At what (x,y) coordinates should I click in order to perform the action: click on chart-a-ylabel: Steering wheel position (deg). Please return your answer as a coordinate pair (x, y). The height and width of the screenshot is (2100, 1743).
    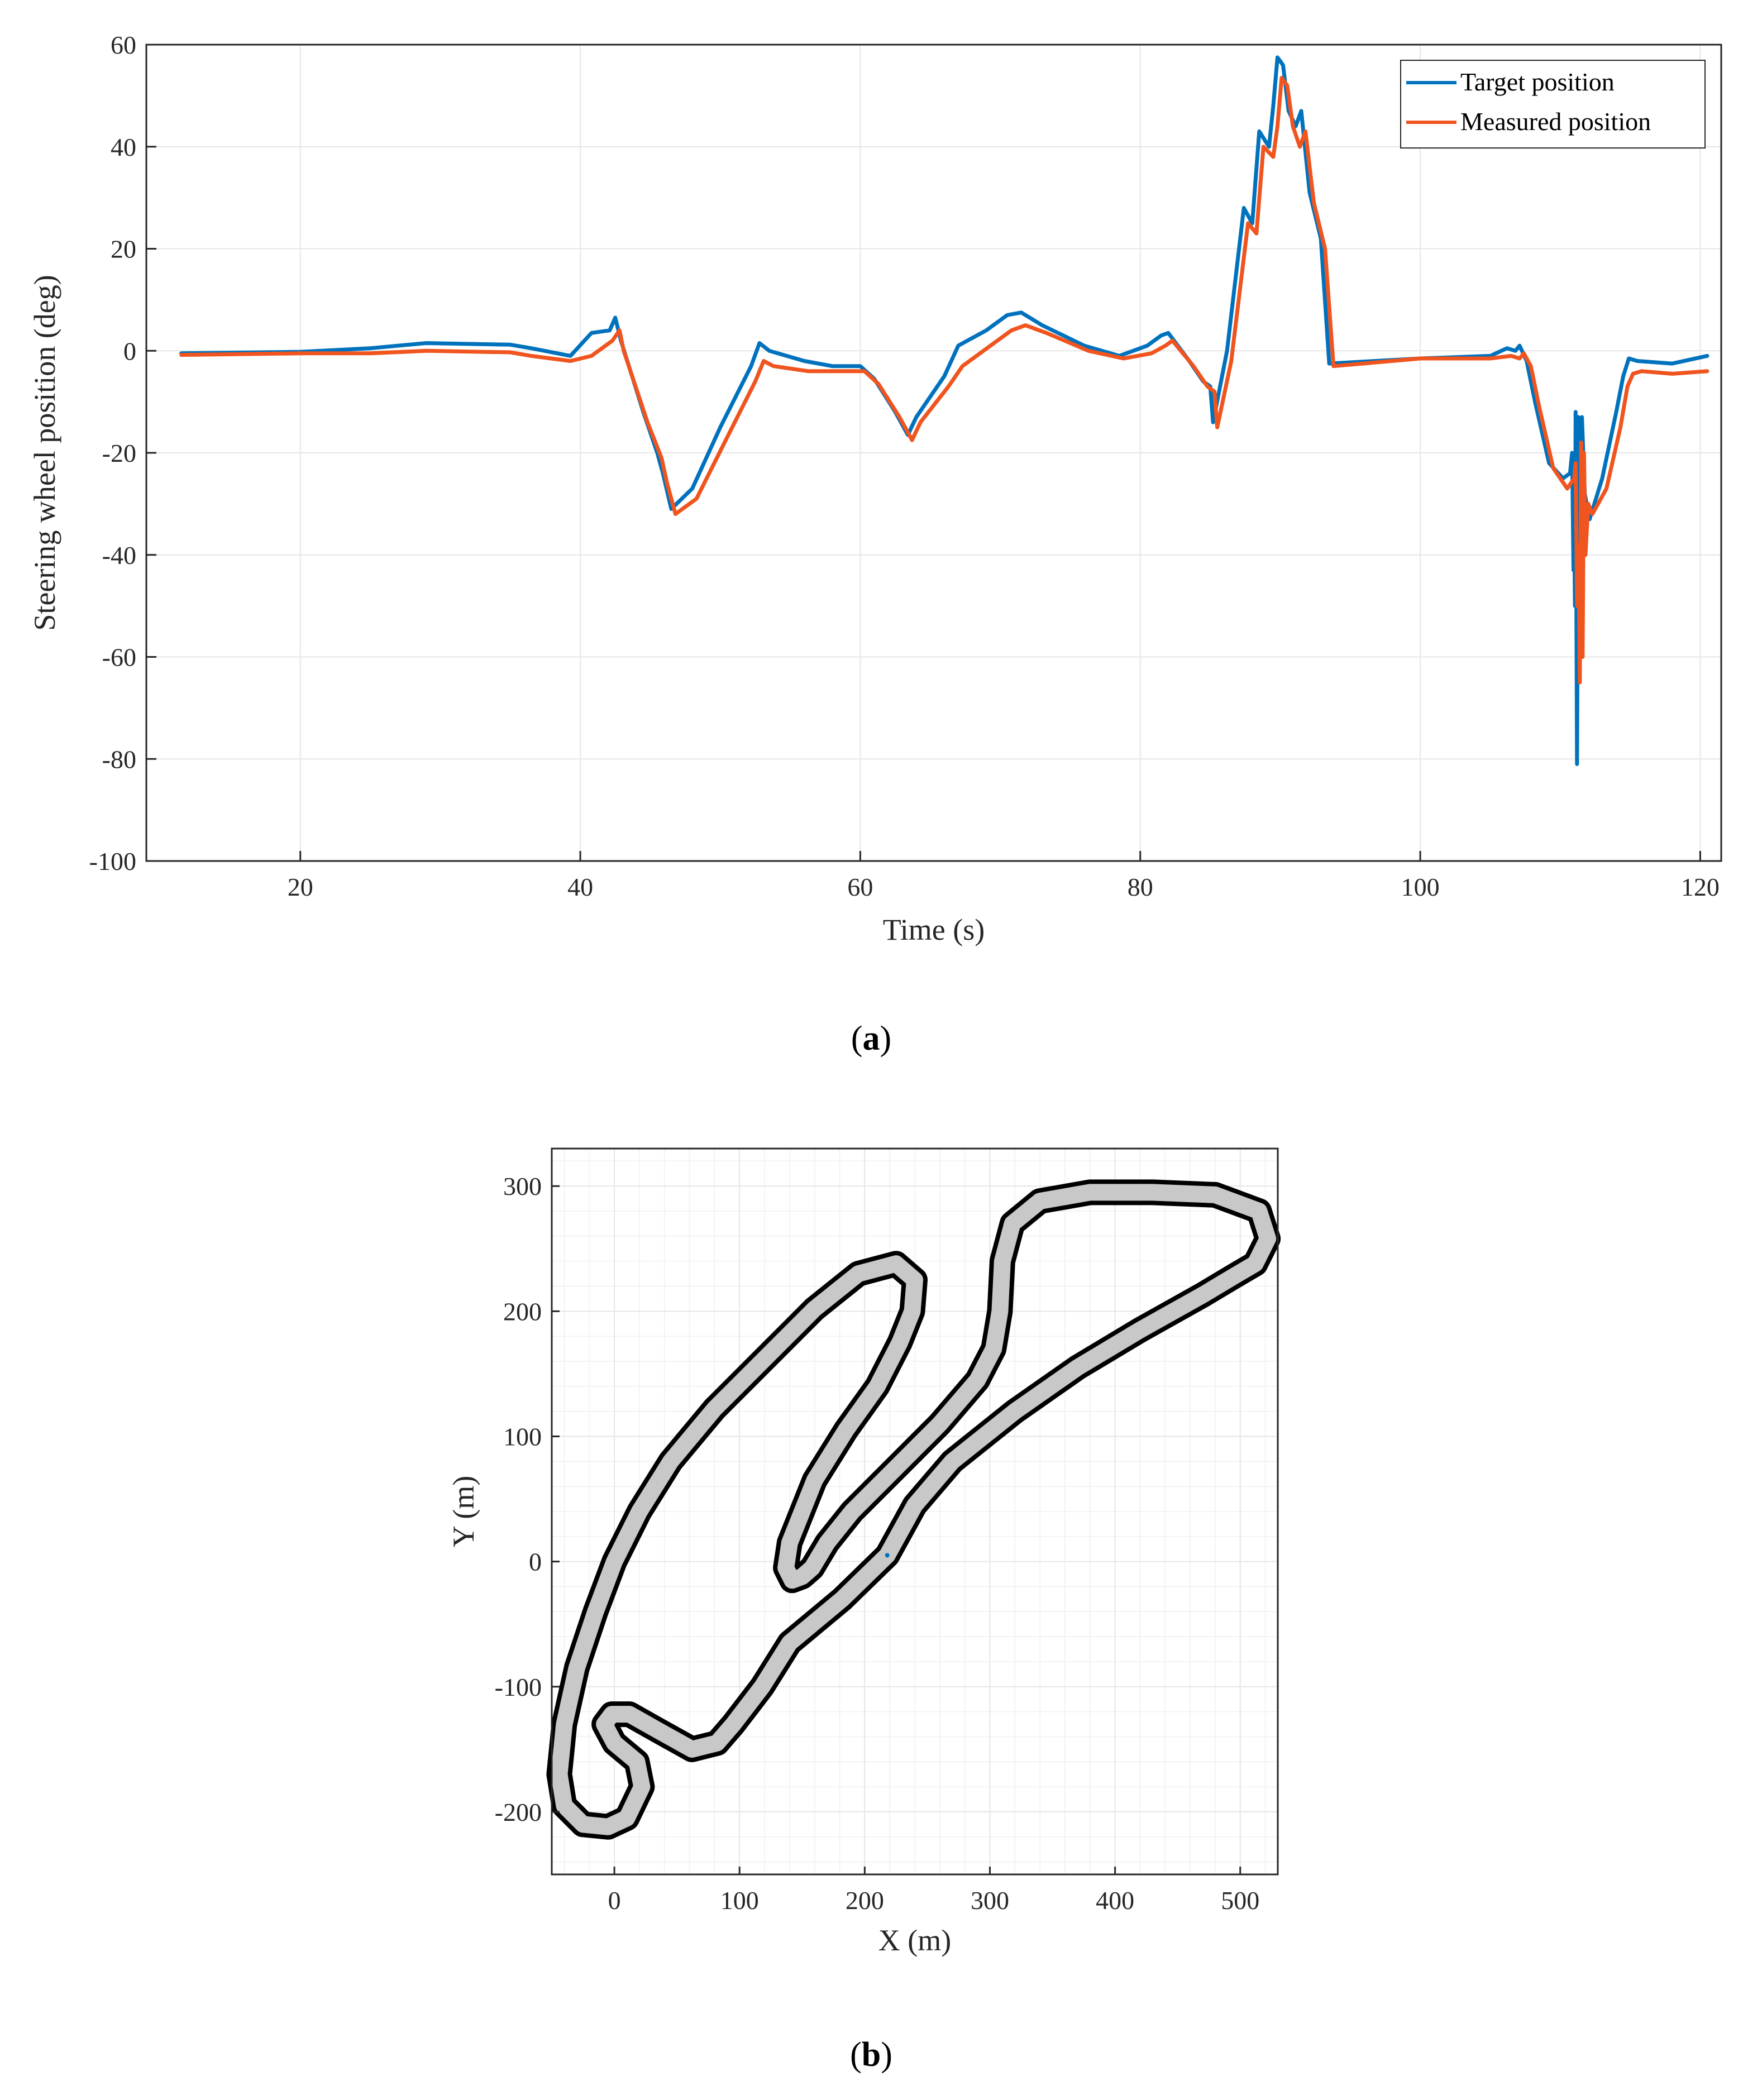
    Looking at the image, I should click on (44, 452).